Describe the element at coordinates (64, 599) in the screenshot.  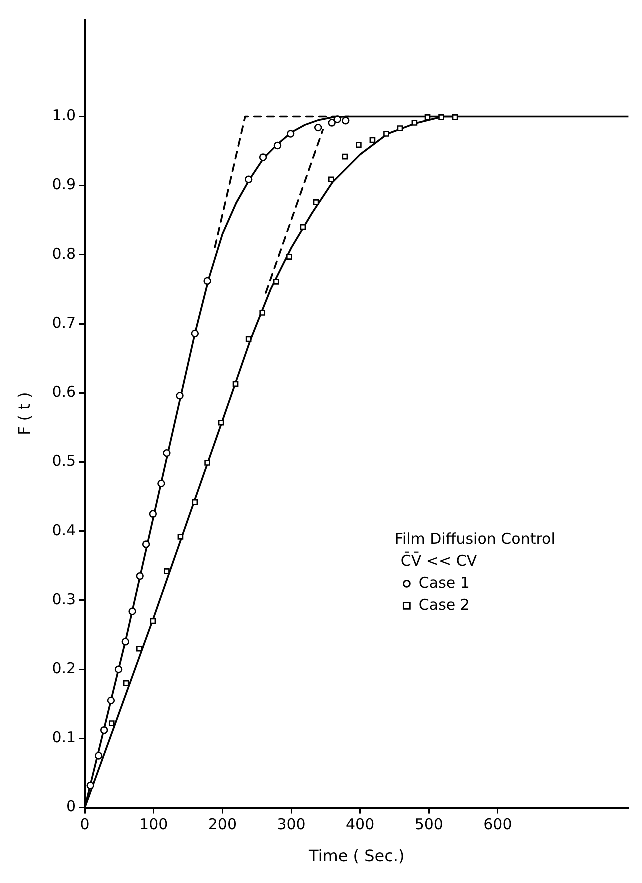
I see `y-tick-label: 0.3` at that location.